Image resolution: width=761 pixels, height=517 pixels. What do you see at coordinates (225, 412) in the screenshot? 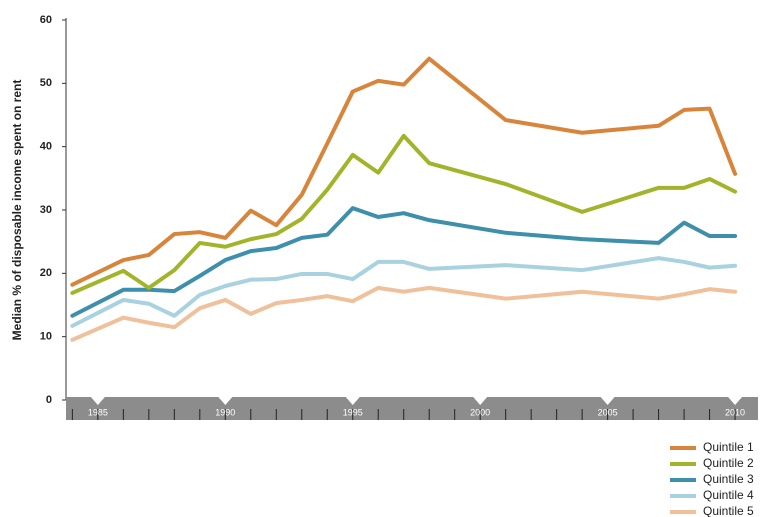
I see `x-tick-label: 1990` at bounding box center [225, 412].